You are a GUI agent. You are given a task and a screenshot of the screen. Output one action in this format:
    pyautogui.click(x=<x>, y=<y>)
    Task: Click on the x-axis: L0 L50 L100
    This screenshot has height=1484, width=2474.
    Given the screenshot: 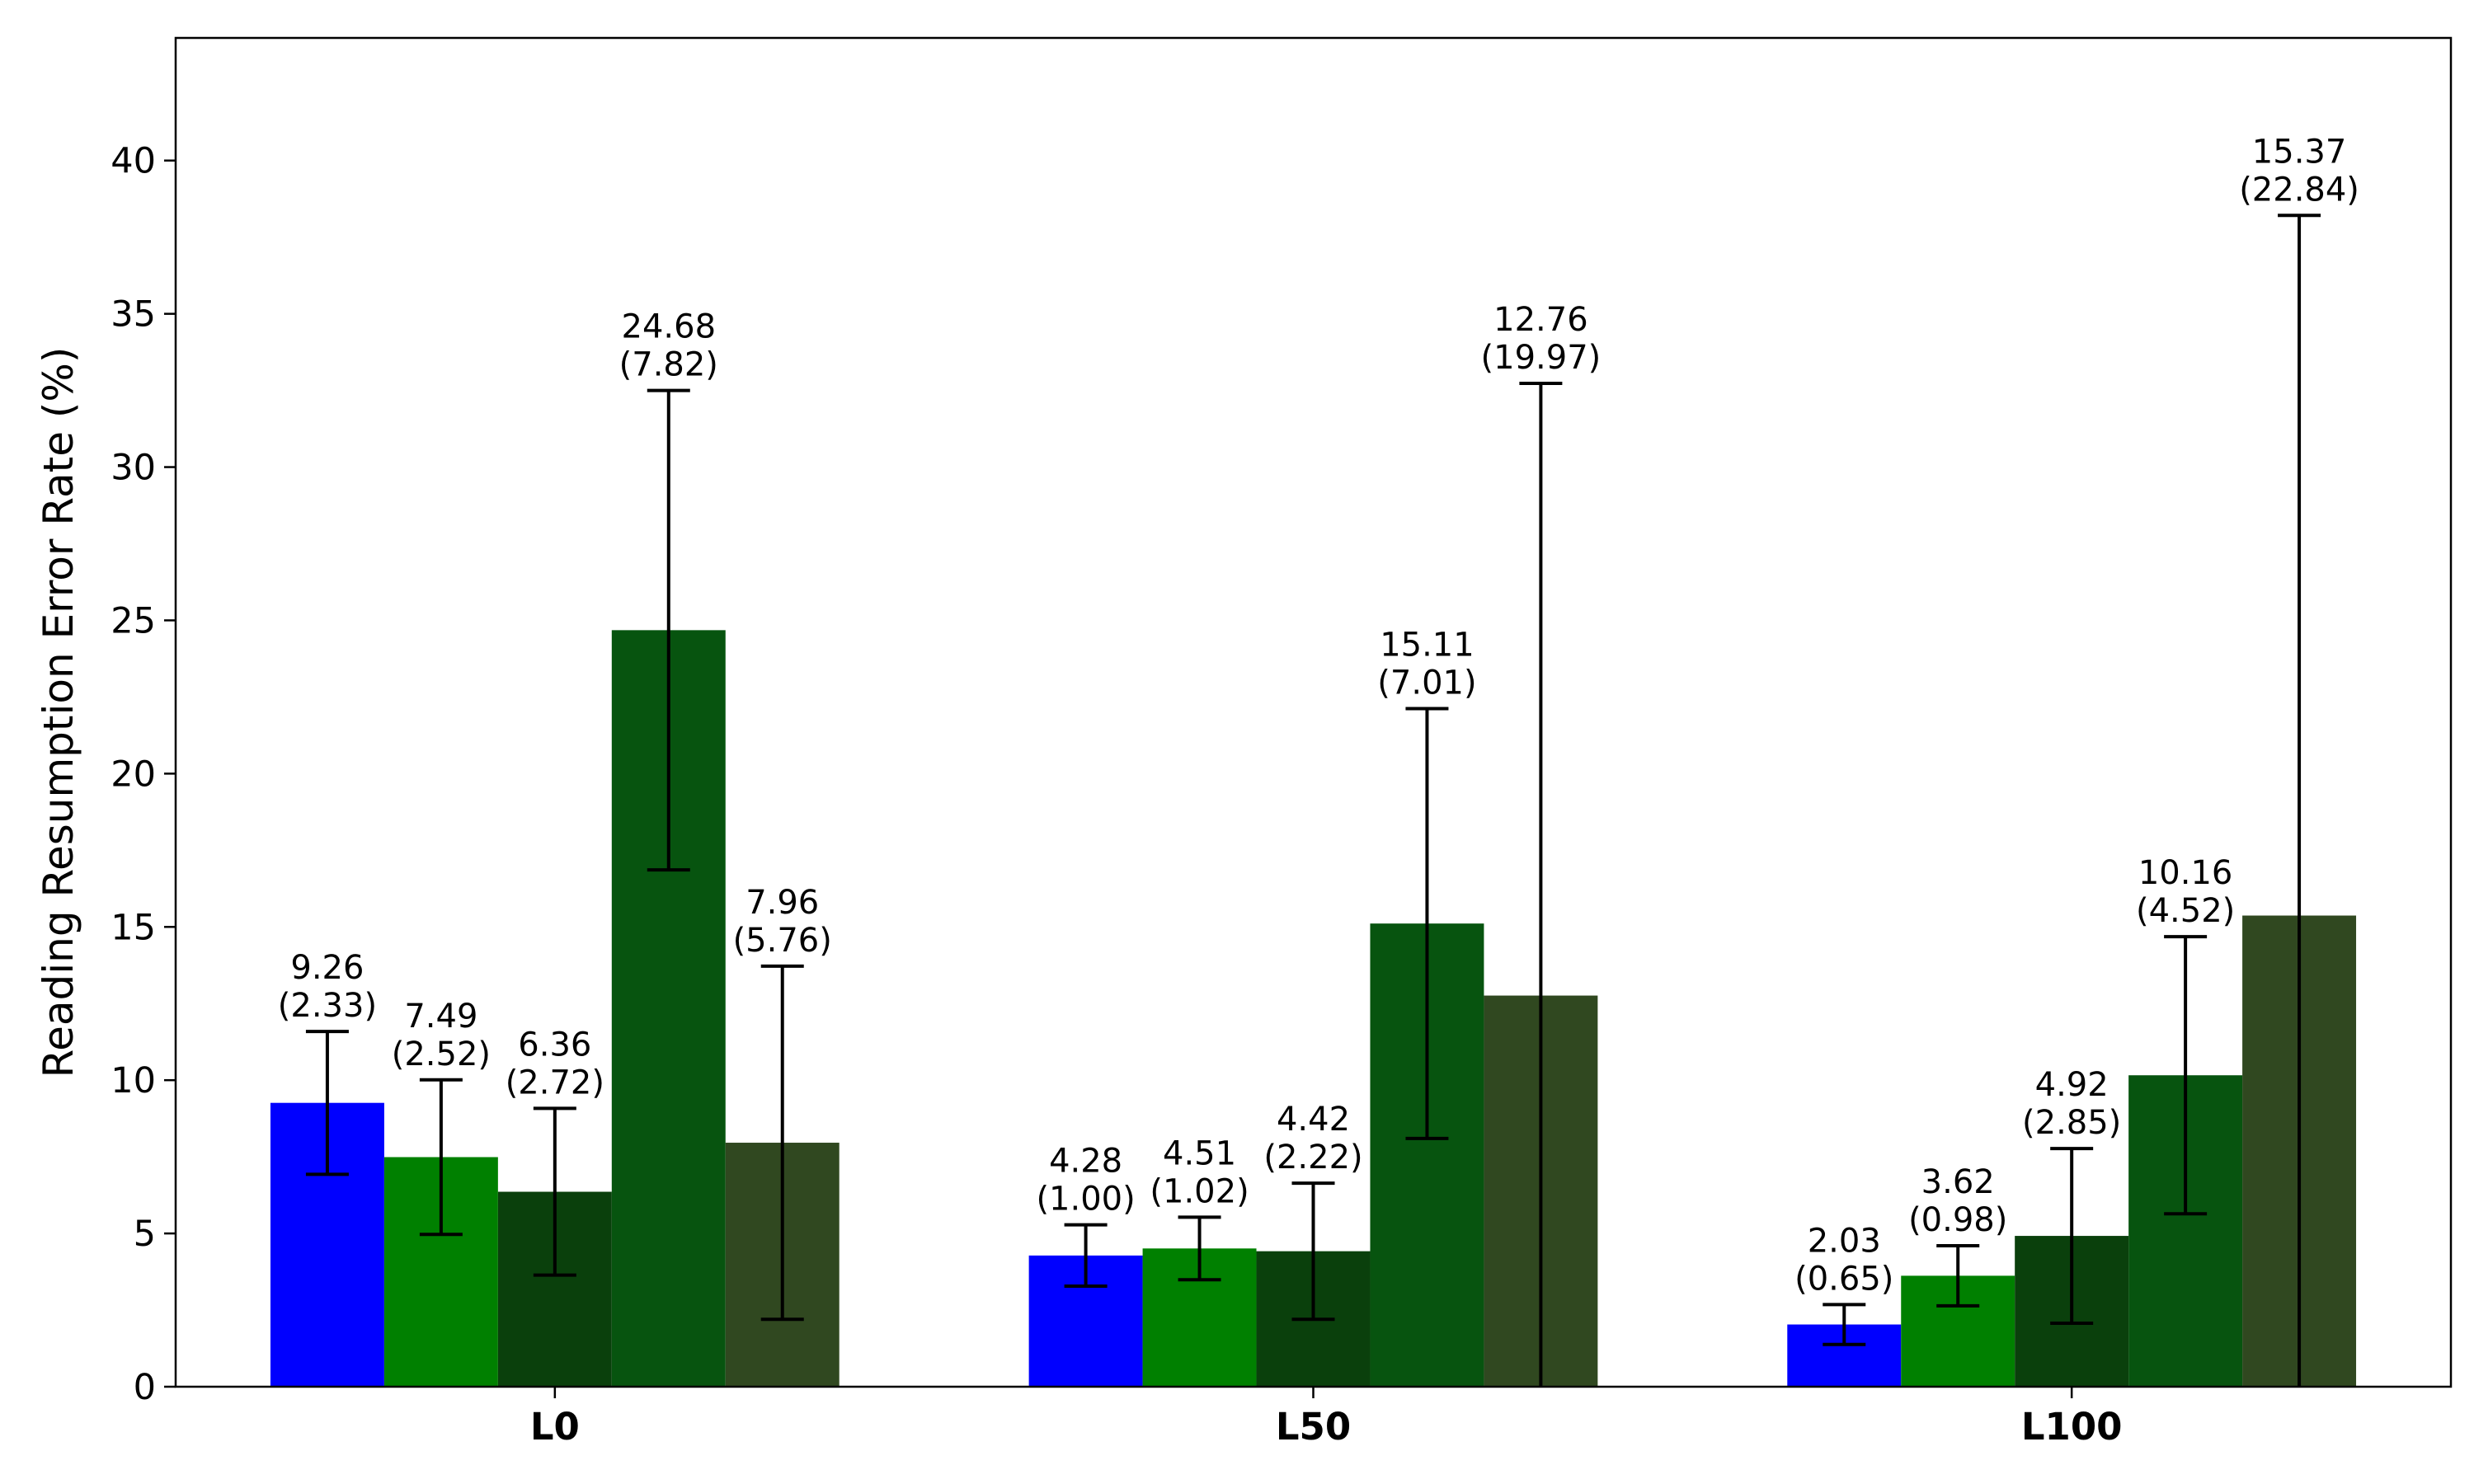 What is the action you would take?
    pyautogui.click(x=1326, y=1418)
    